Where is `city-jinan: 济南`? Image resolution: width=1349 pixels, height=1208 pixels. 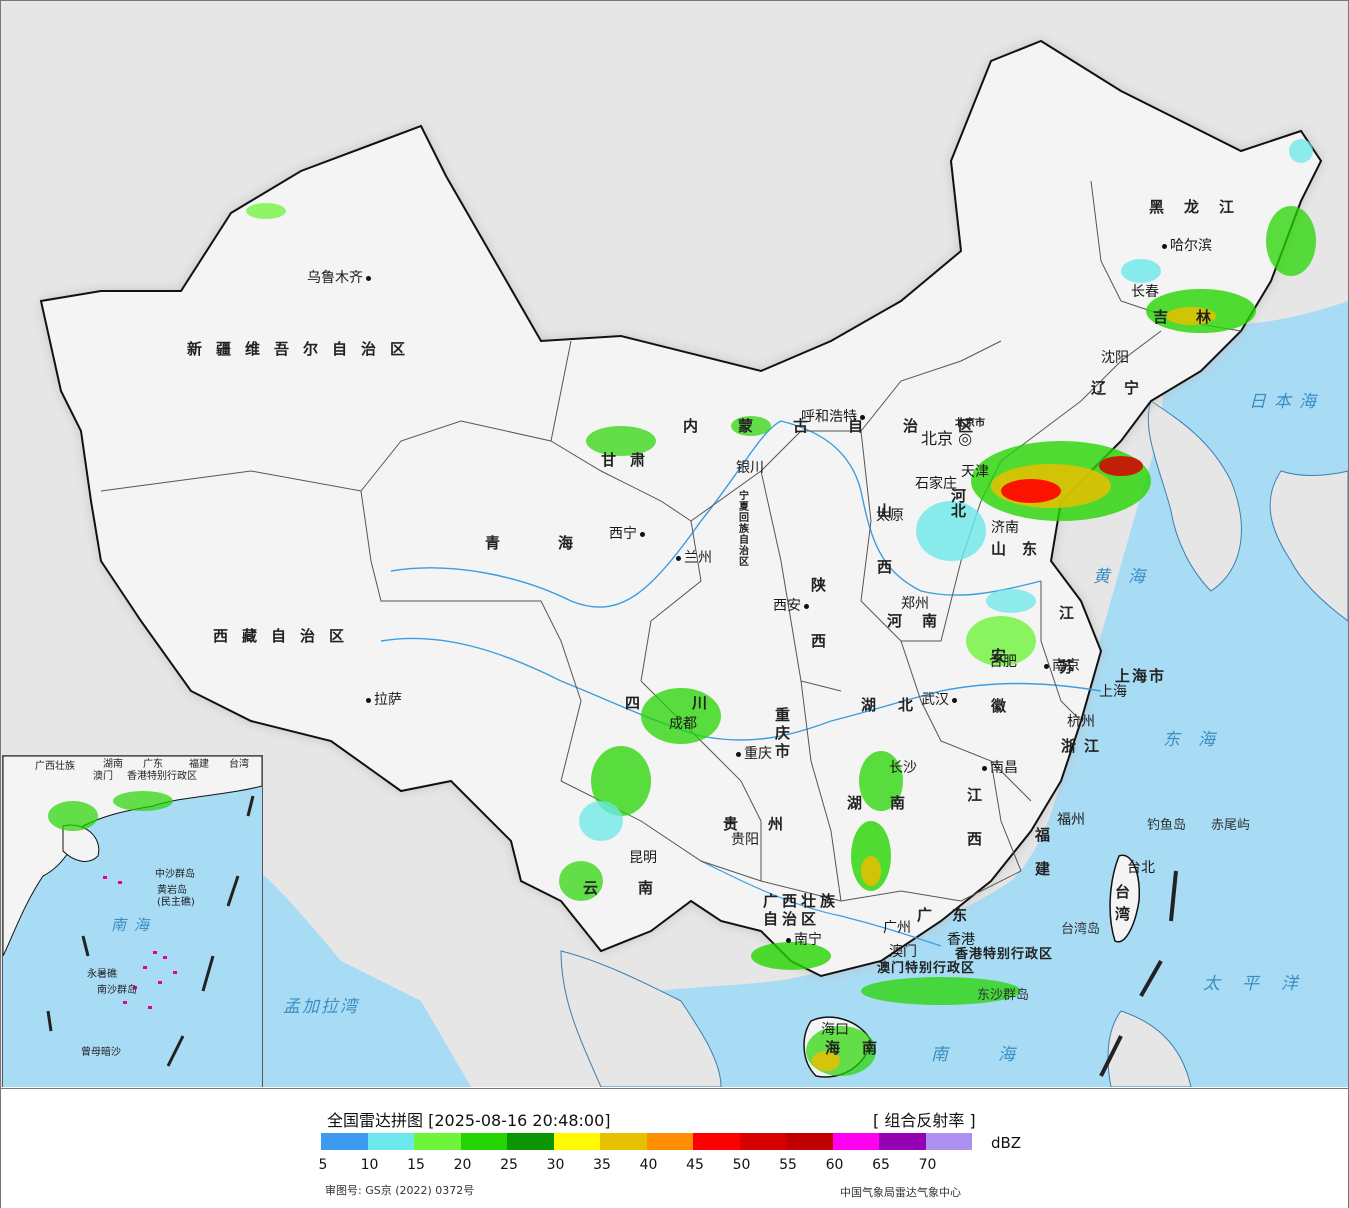
city-jinan: 济南 is located at coordinates (1005, 528).